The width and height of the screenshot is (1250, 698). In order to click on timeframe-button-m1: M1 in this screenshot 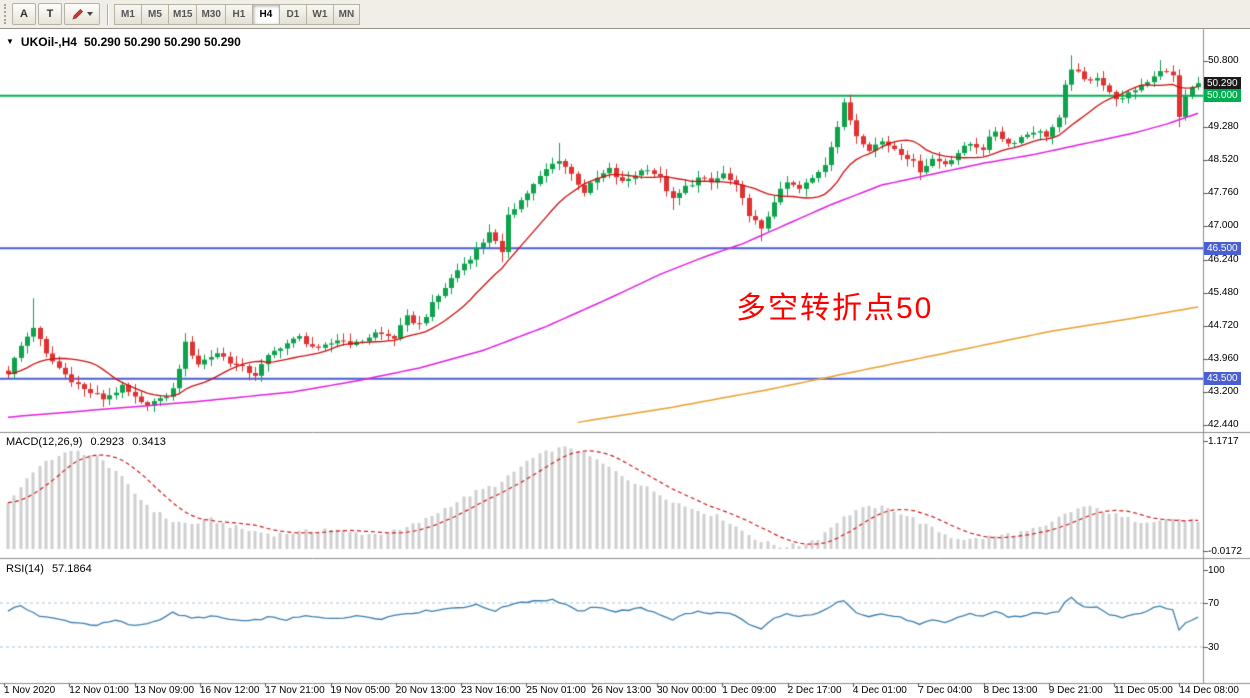, I will do `click(127, 14)`.